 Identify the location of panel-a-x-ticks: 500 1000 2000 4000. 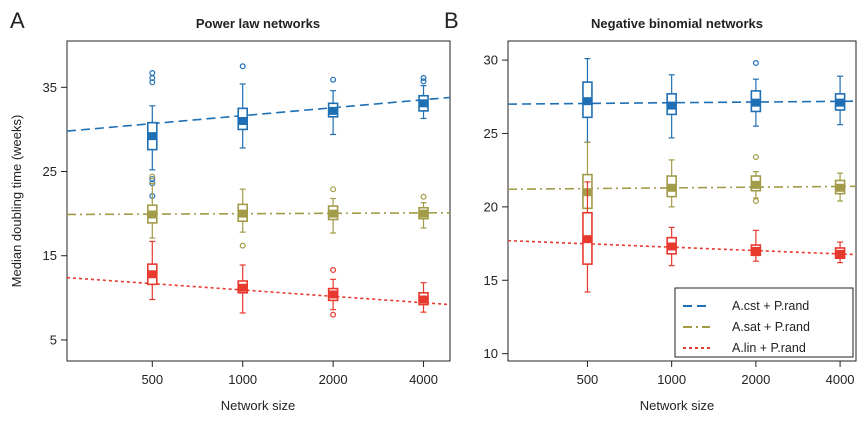
(289, 374).